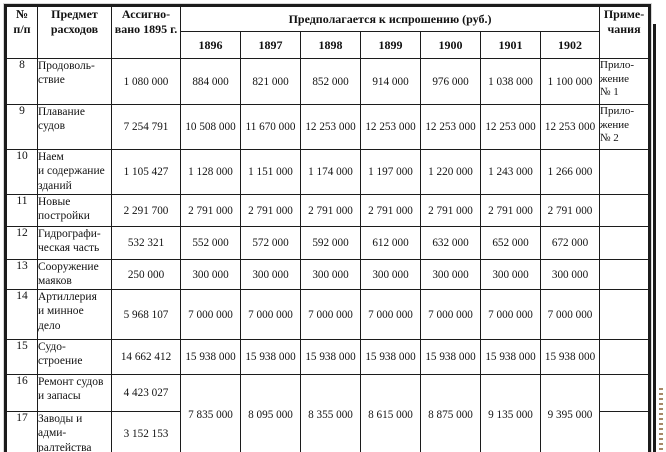 This screenshot has width=666, height=452. Describe the element at coordinates (510, 357) in the screenshot. I see `value-1901: 15 938 000` at that location.